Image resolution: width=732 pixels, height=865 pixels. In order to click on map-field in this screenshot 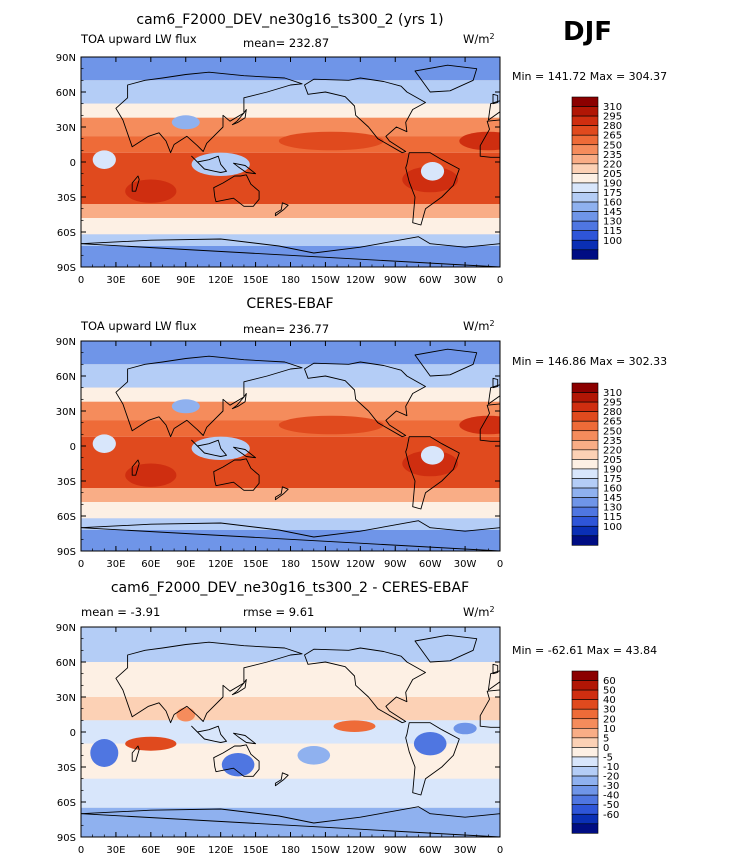, I will do `click(290, 446)`.